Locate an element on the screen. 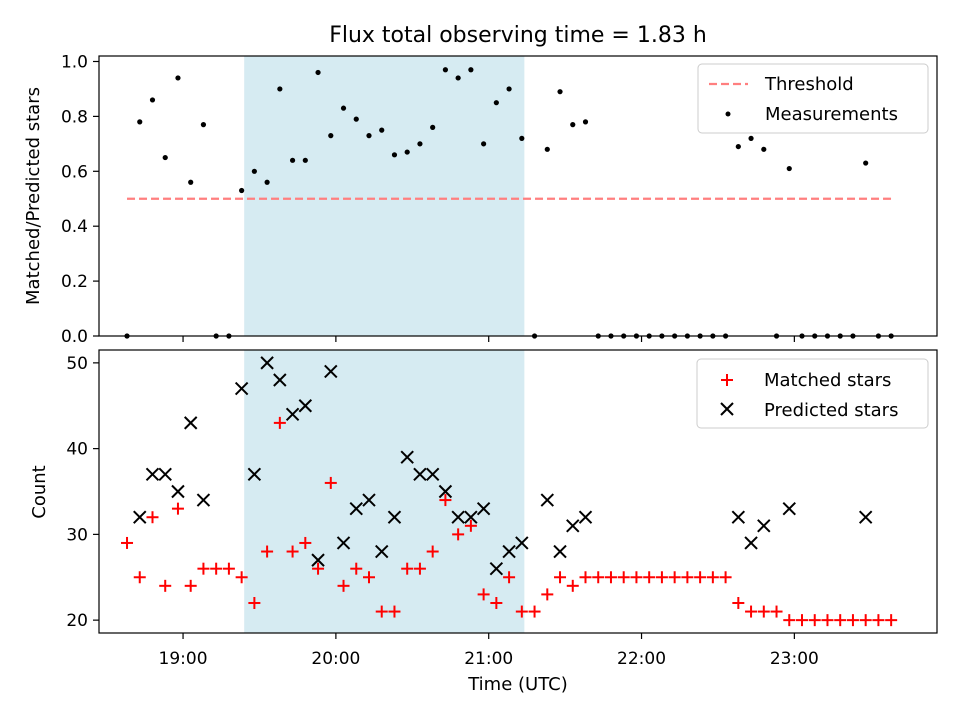 The image size is (960, 720). top-xticks is located at coordinates (488, 339).